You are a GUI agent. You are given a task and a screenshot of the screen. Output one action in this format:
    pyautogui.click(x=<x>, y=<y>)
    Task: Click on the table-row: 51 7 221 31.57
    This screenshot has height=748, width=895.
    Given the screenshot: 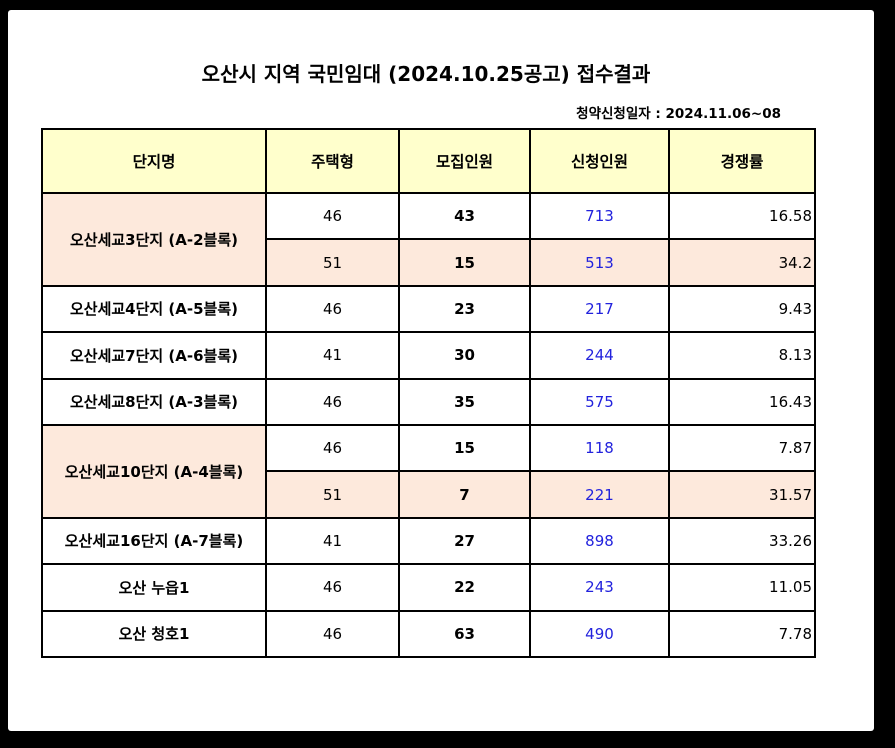 What is the action you would take?
    pyautogui.click(x=429, y=494)
    